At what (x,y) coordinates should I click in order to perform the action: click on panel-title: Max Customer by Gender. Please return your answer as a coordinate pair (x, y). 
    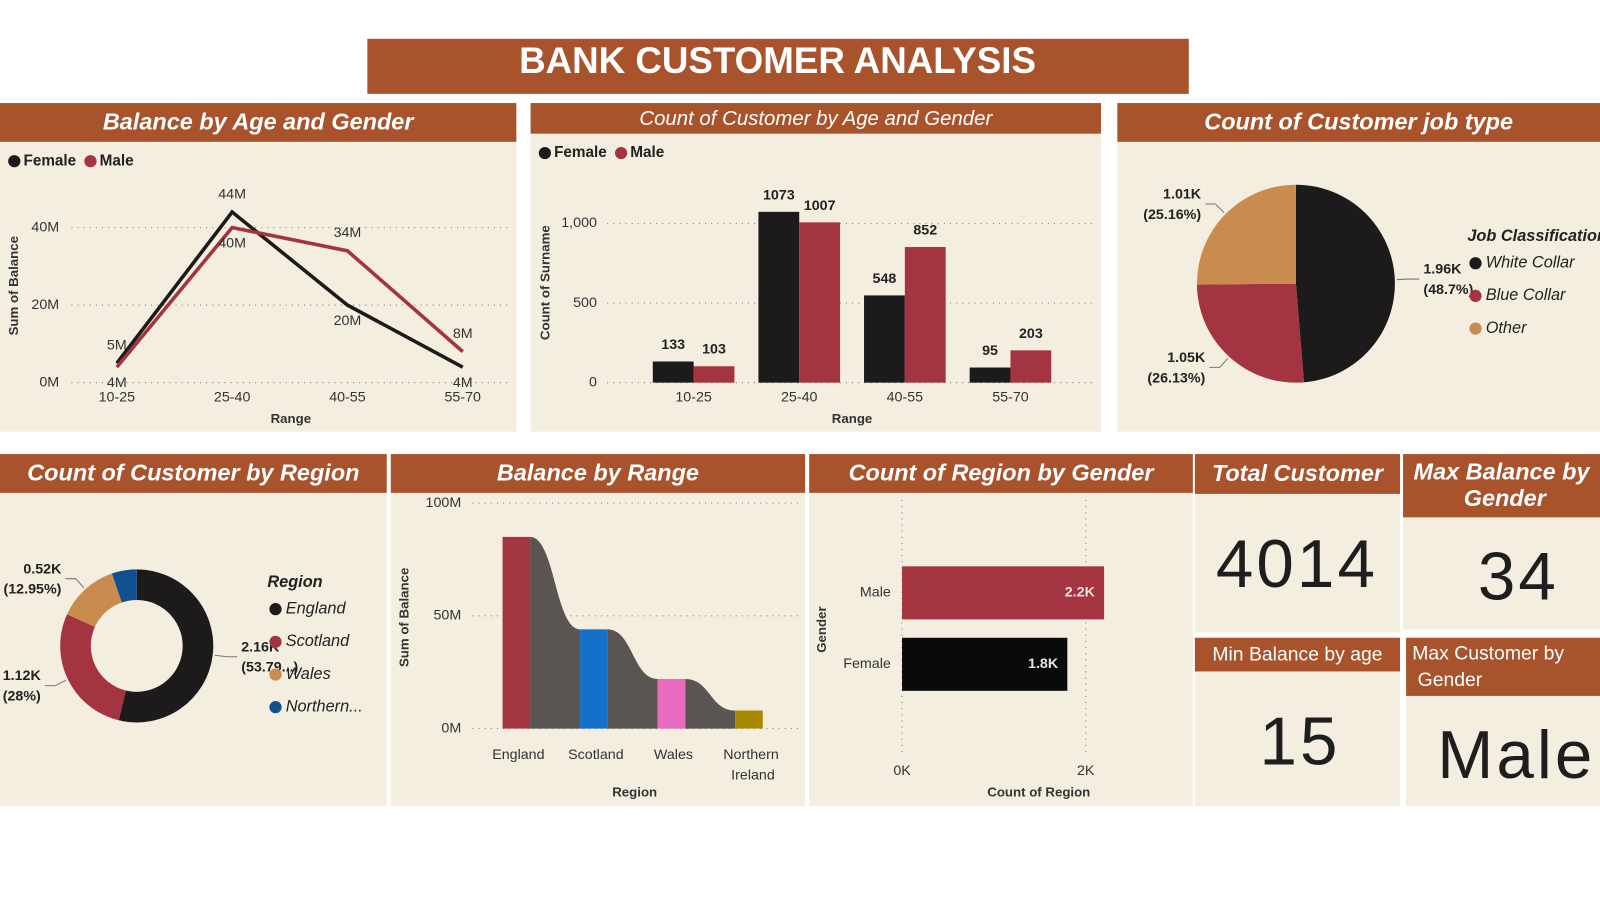
    Looking at the image, I should click on (1488, 667).